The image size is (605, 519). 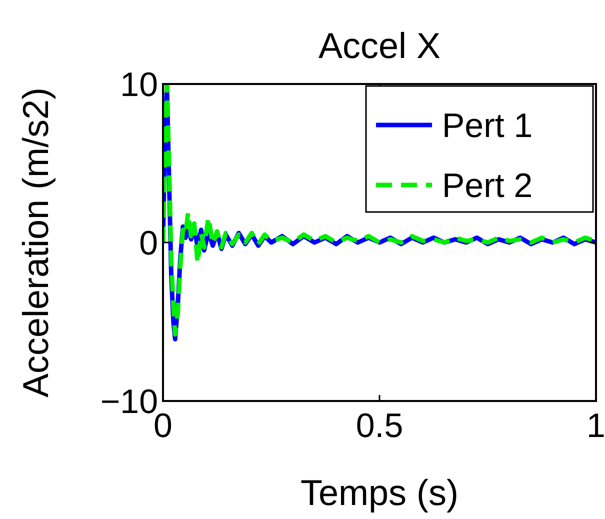 What do you see at coordinates (380, 426) in the screenshot?
I see `x-tick-label: 0.5` at bounding box center [380, 426].